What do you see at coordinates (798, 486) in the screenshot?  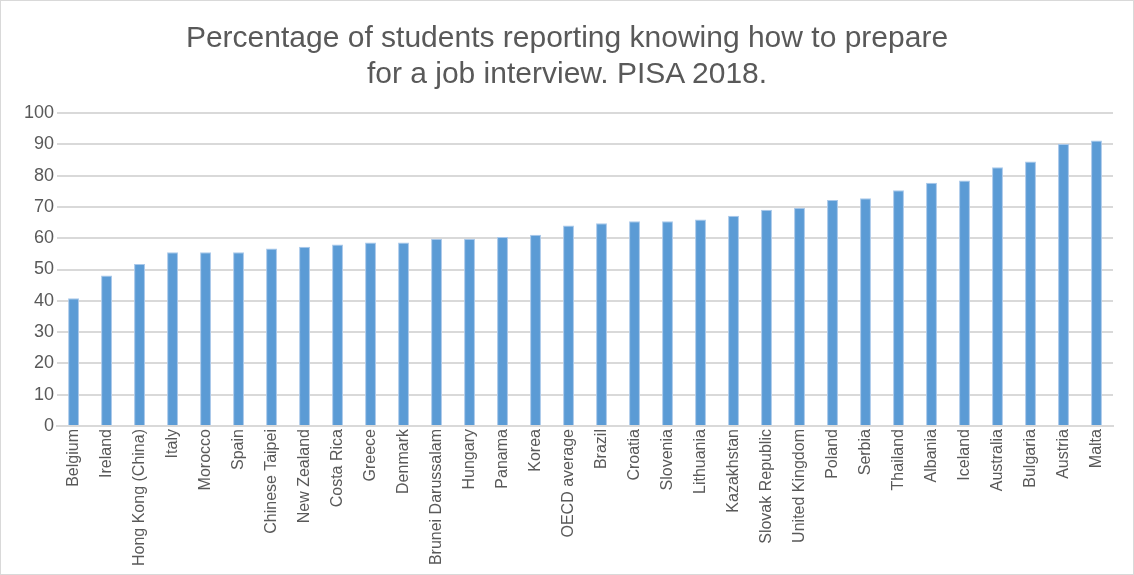 I see `x-tick-label: United Kingdom` at bounding box center [798, 486].